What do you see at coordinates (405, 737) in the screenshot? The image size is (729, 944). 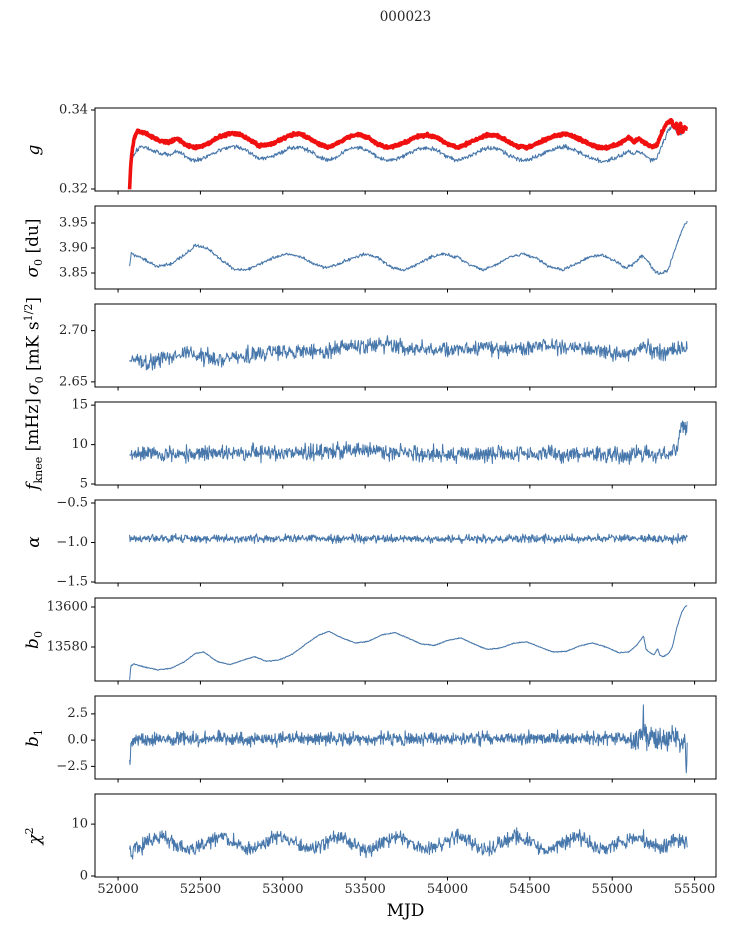 I see `panel-b1` at bounding box center [405, 737].